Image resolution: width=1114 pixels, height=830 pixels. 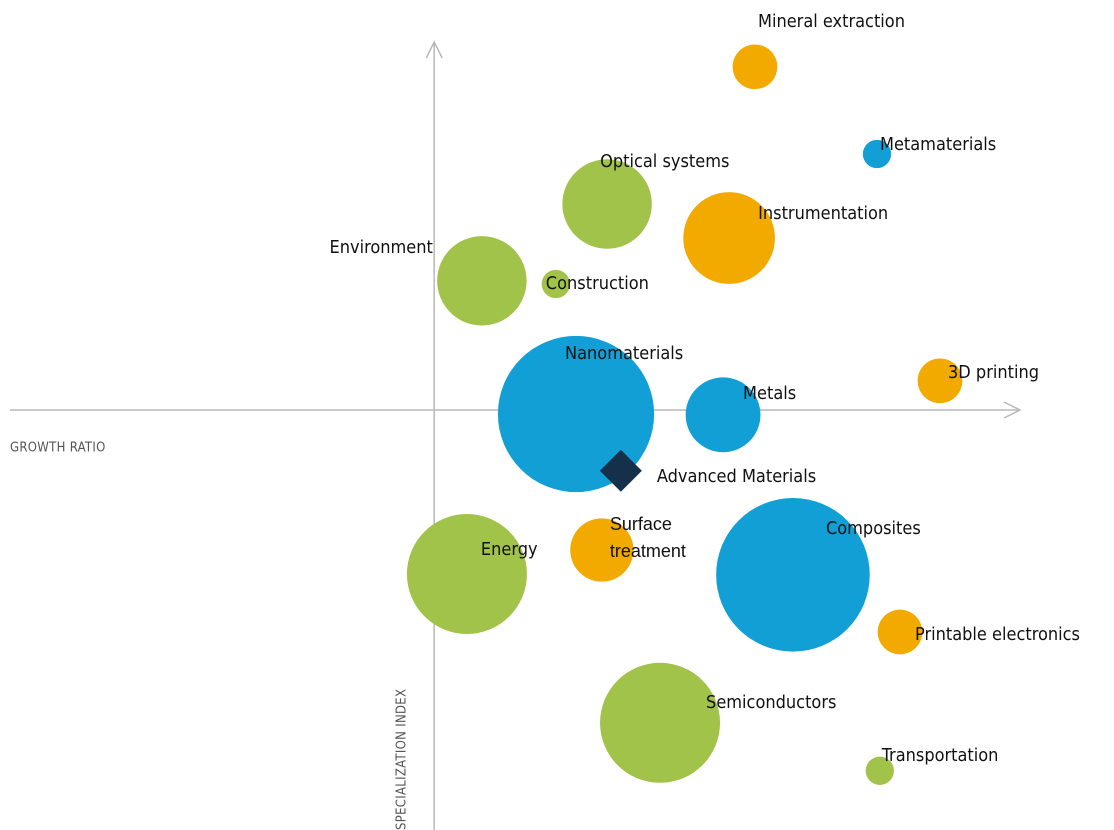 I want to click on bubble-label-box: Surface treatment, so click(x=647, y=537).